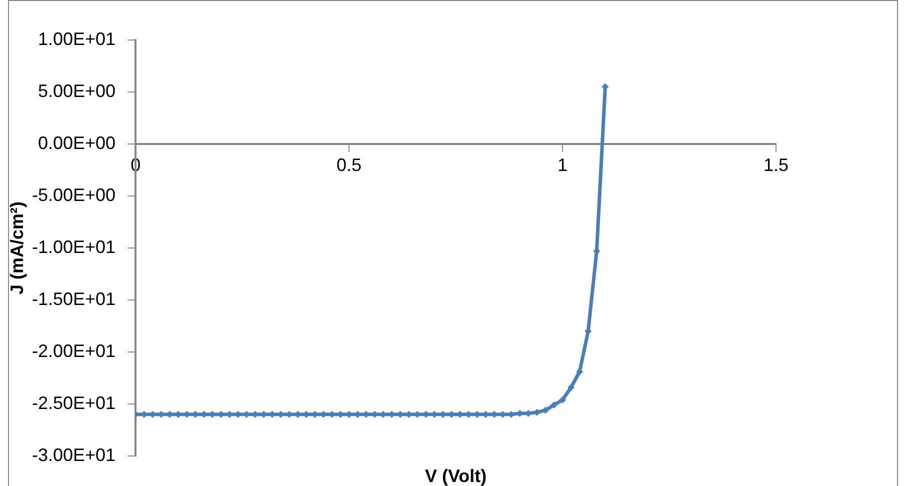 The height and width of the screenshot is (486, 906). What do you see at coordinates (74, 350) in the screenshot?
I see `y-tick-label: -2.00E+01` at bounding box center [74, 350].